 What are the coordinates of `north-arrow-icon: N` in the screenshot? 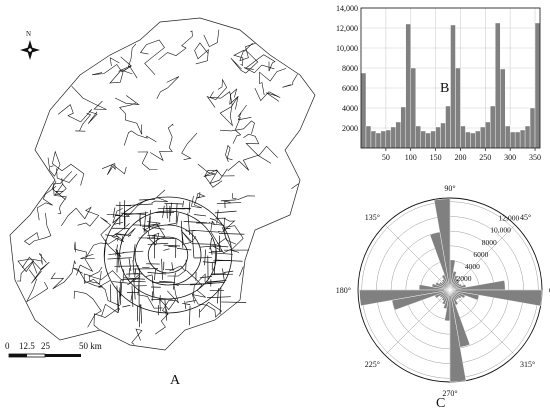 It's located at (30, 45).